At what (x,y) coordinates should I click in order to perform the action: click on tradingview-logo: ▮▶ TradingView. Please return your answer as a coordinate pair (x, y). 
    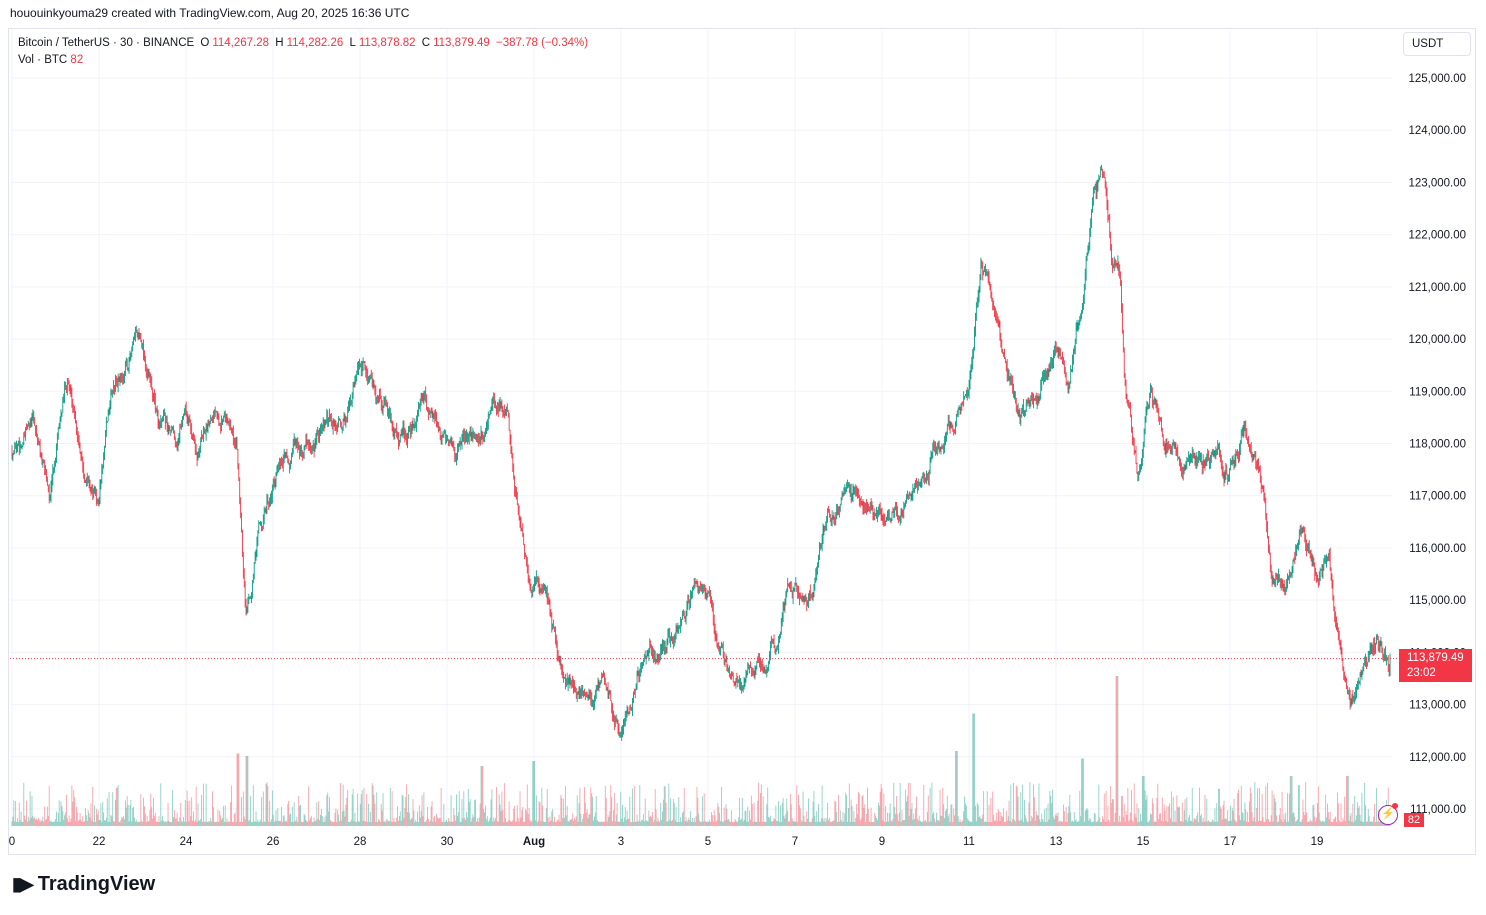
    Looking at the image, I should click on (83, 884).